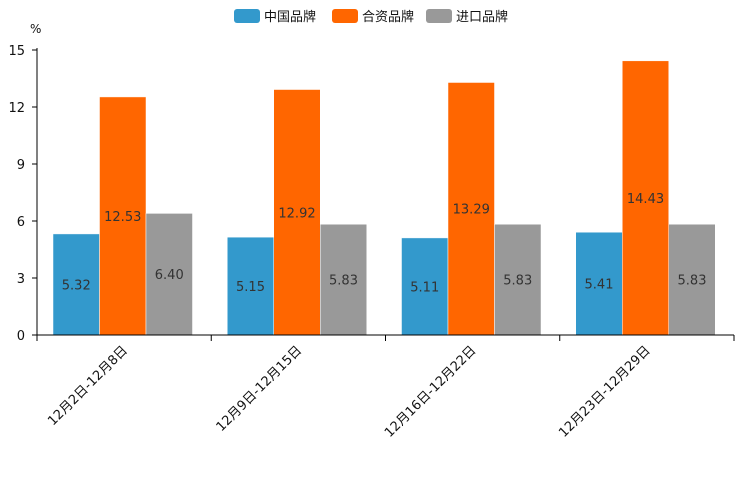 The image size is (744, 496). What do you see at coordinates (35, 29) in the screenshot?
I see `y-axis-unit-label: %` at bounding box center [35, 29].